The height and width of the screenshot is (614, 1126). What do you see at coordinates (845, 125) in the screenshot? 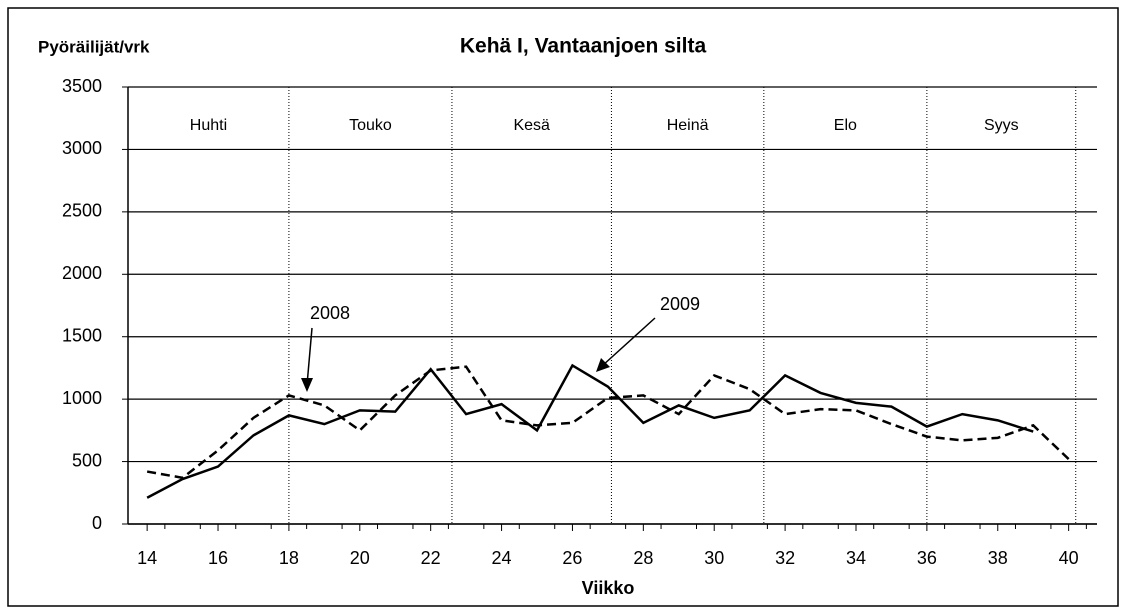
I see `month-label: Elo` at bounding box center [845, 125].